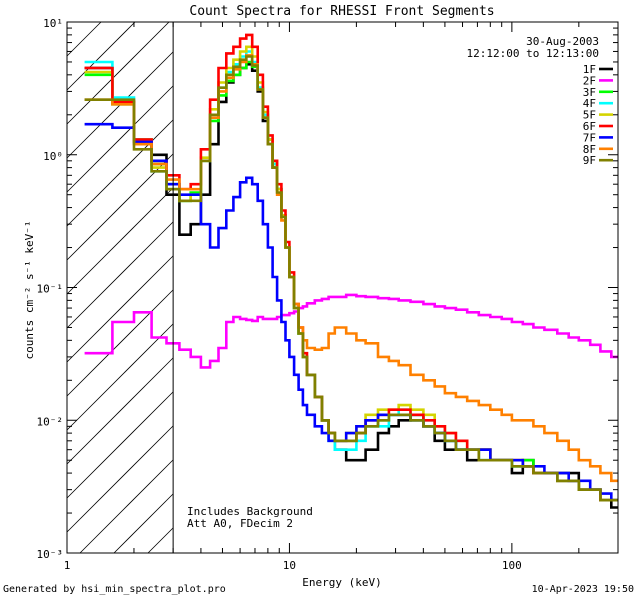  I want to click on render-timestamp: 10-Apr-2023 19:50, so click(582, 589).